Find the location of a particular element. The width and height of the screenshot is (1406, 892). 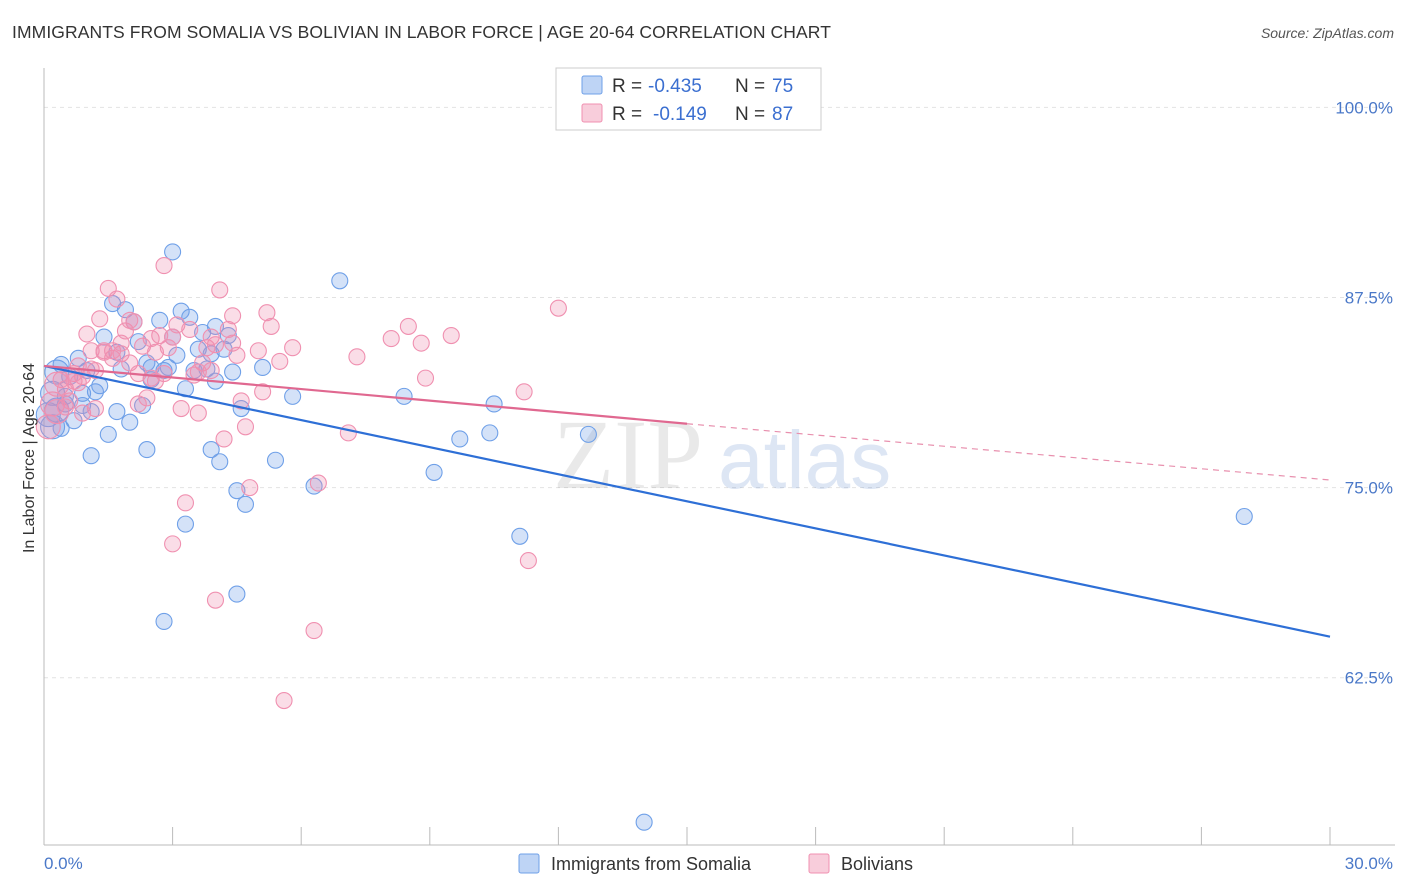

top-legend: R = -0.435 N = 75 R = -0.149 N = 87 is located at coordinates (688, 99).